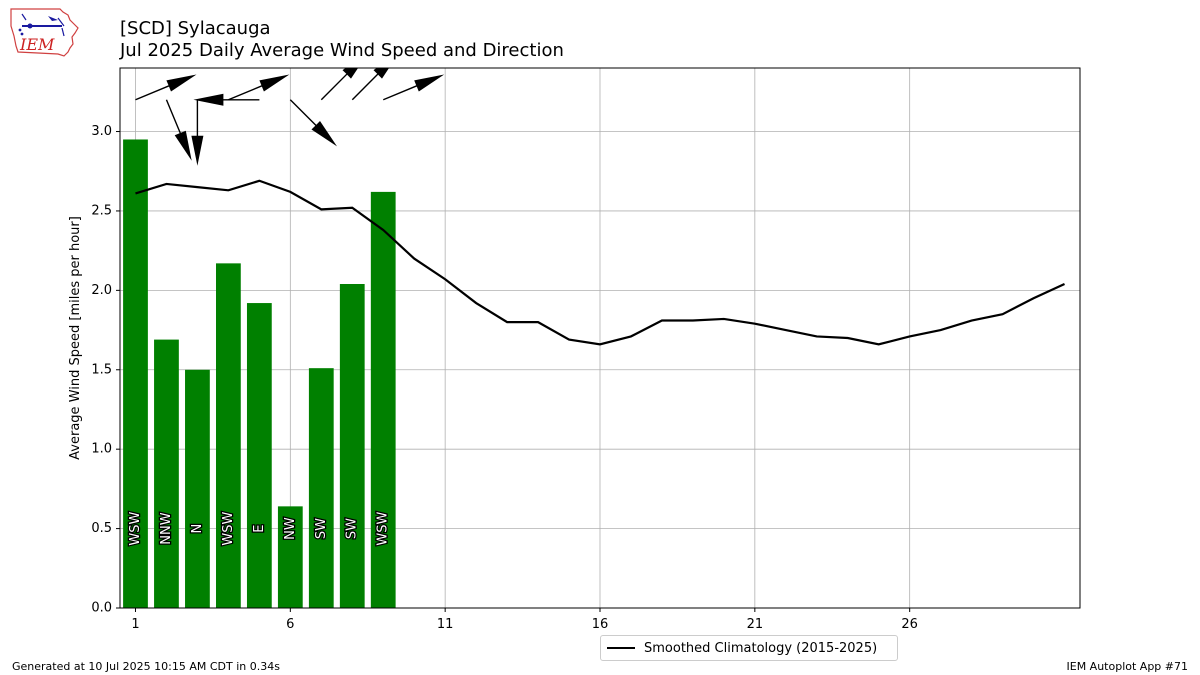  I want to click on y-tick-label: 1.0, so click(101, 449).